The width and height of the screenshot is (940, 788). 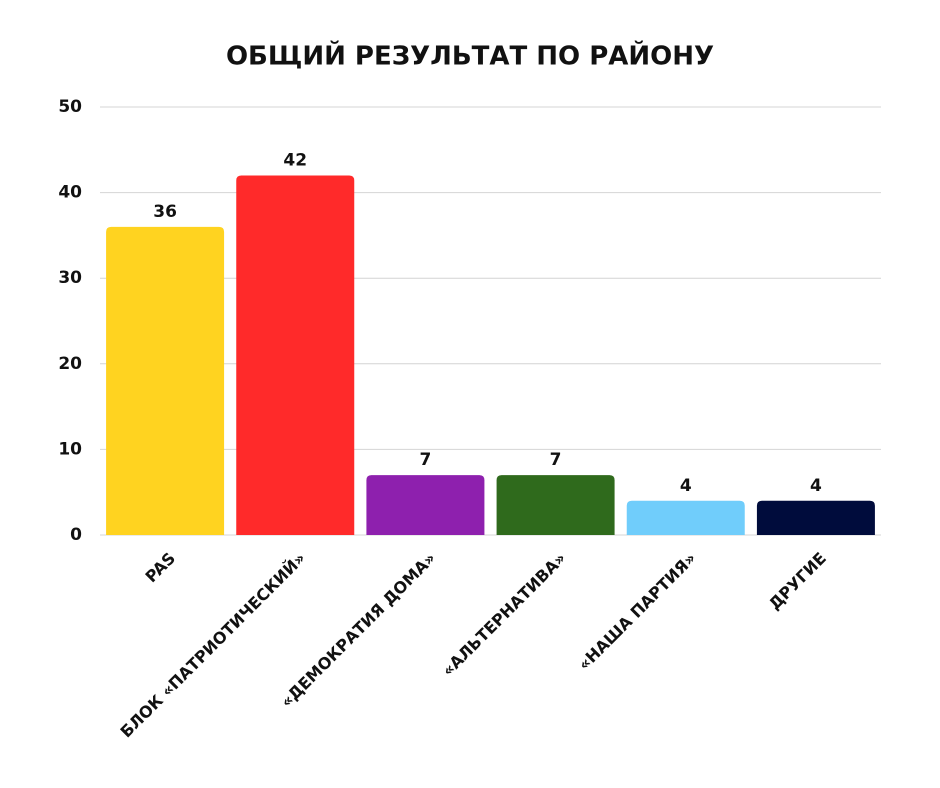 I want to click on x-tick-label: ДРУГИЕ, so click(x=797, y=581).